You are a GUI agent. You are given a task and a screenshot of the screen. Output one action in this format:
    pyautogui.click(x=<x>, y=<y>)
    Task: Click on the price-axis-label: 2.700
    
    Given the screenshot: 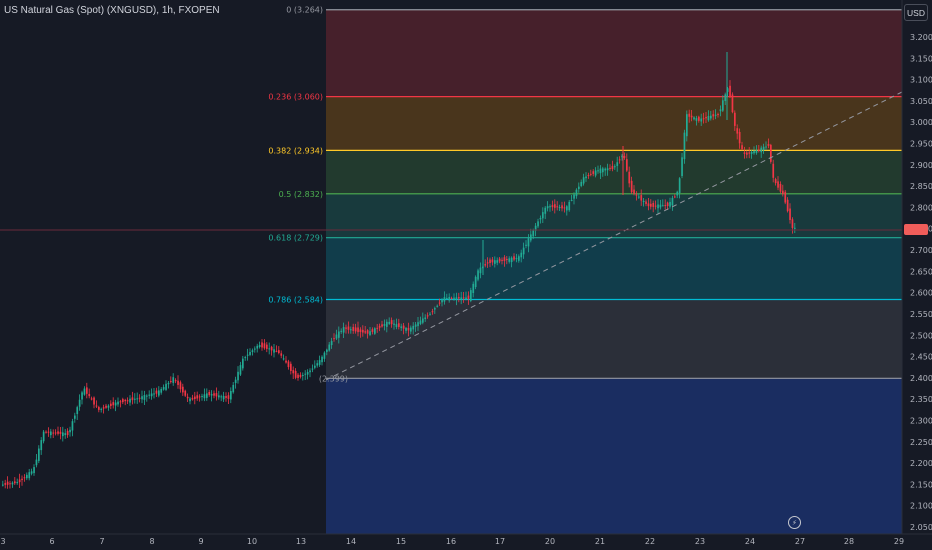 What is the action you would take?
    pyautogui.click(x=921, y=250)
    